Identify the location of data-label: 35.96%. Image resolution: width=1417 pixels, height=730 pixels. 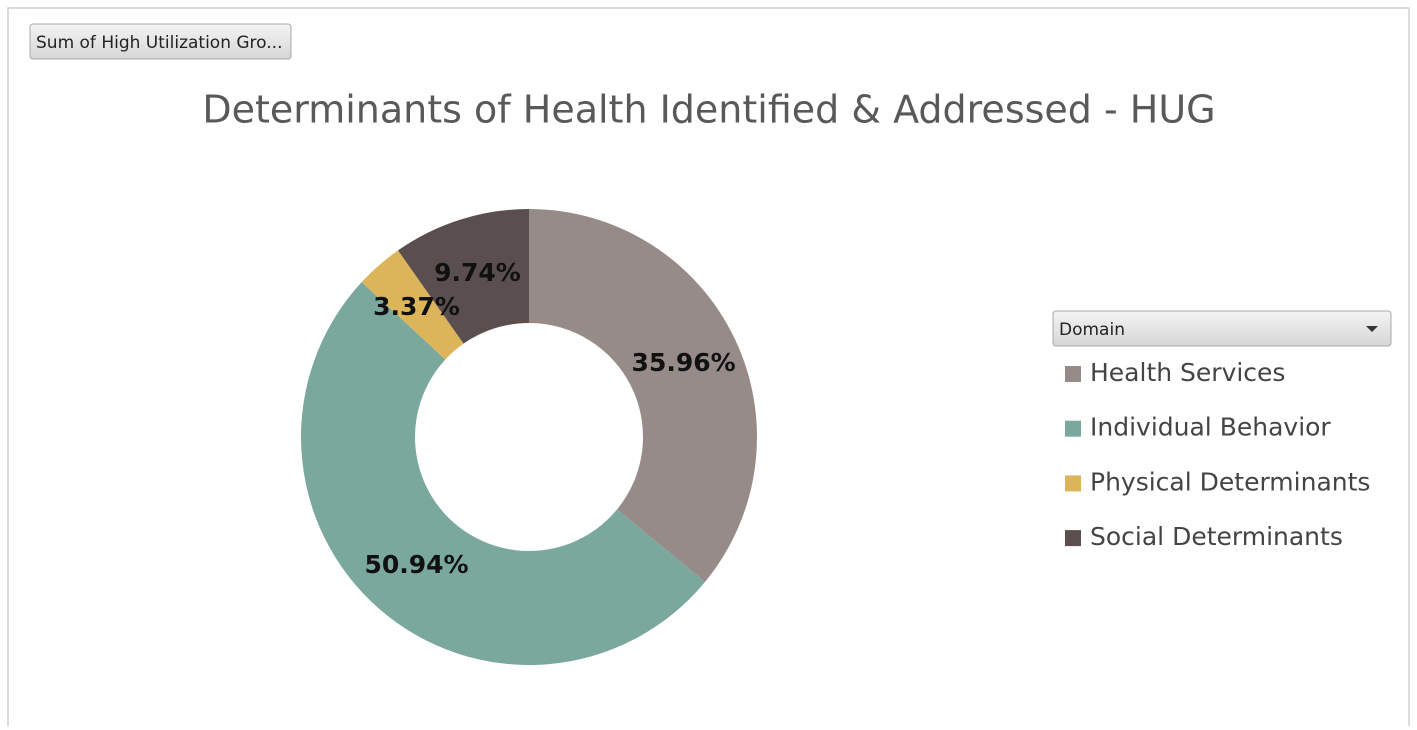
(684, 362).